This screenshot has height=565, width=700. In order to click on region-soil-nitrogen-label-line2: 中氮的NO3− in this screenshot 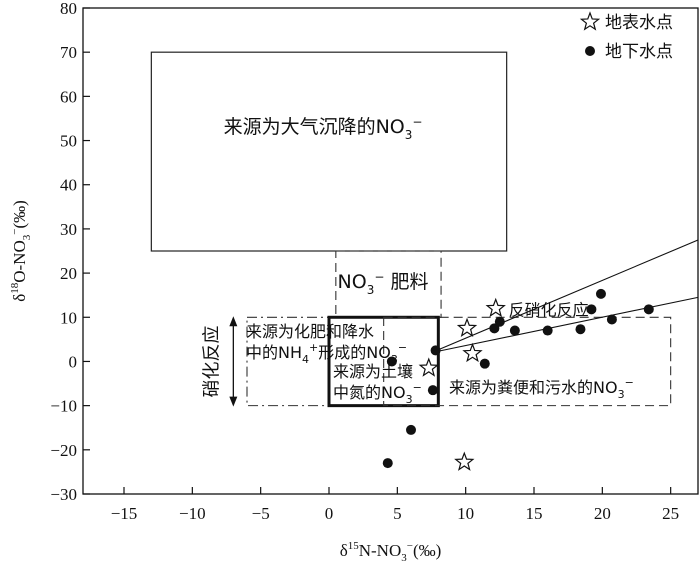, I will do `click(377, 393)`.